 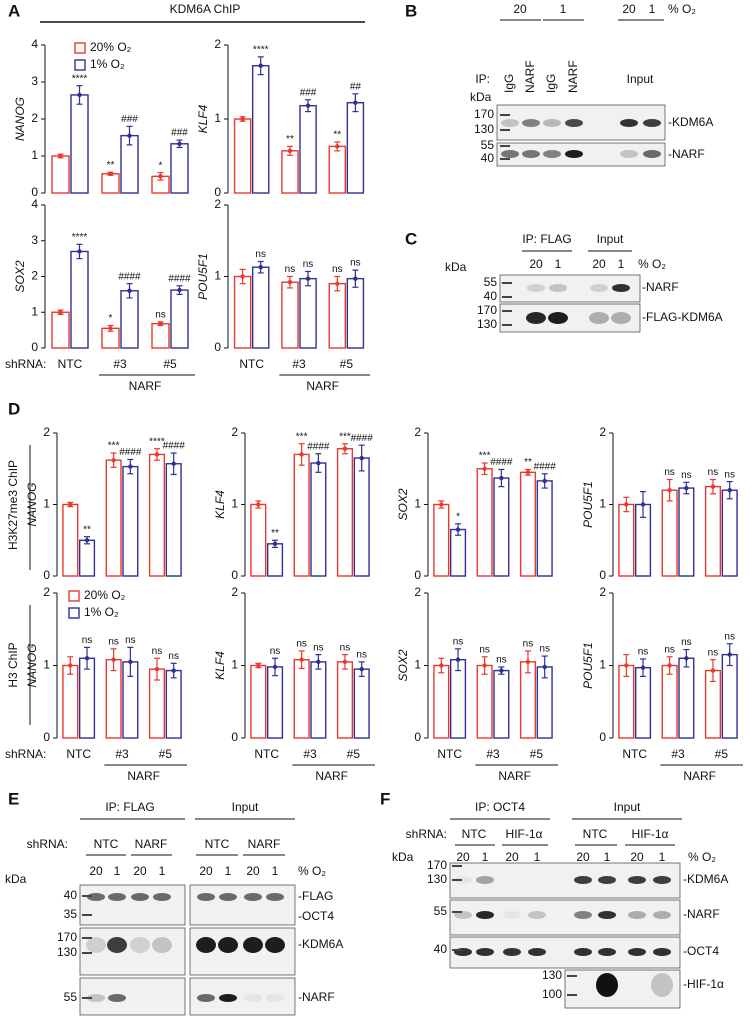 I want to click on x-tick-label: NTC, so click(x=251, y=364).